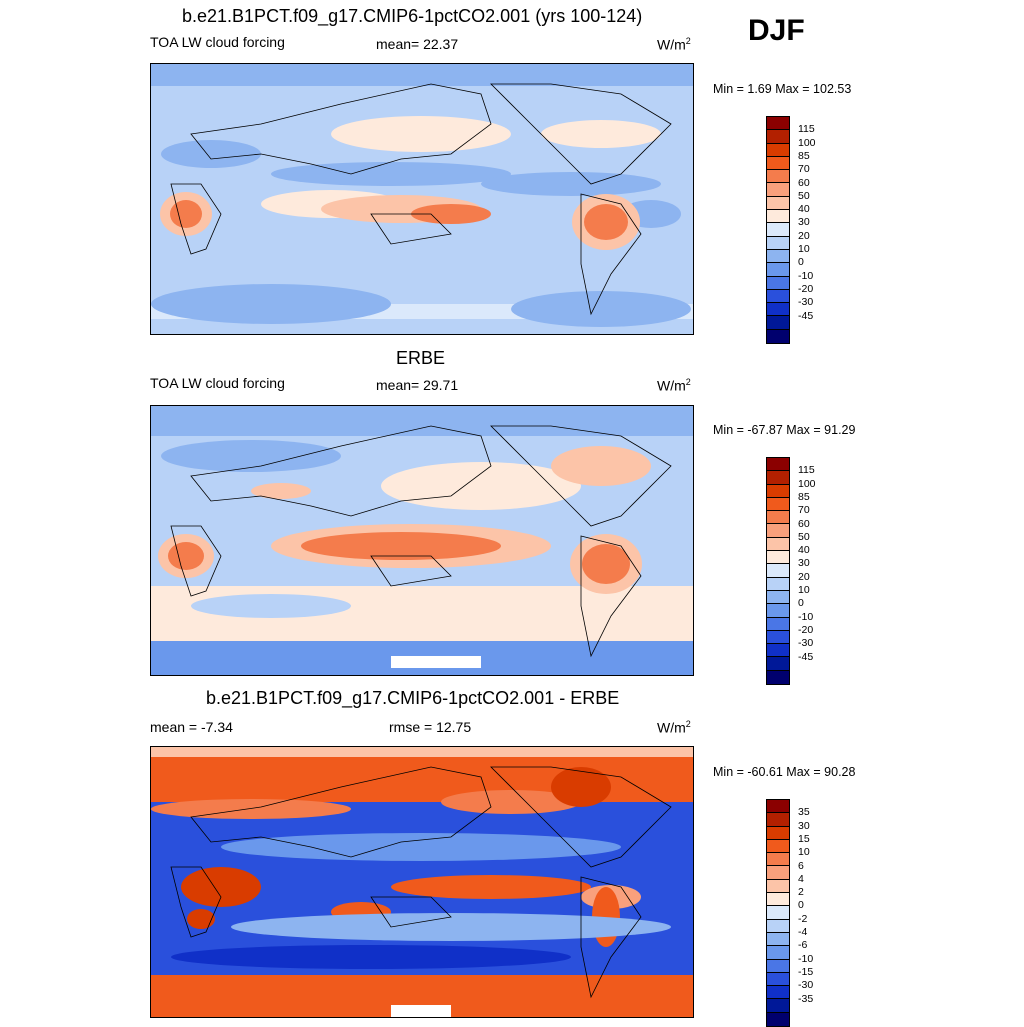 Image resolution: width=1024 pixels, height=1027 pixels. What do you see at coordinates (674, 727) in the screenshot?
I see `panel-3-units: W/m2` at bounding box center [674, 727].